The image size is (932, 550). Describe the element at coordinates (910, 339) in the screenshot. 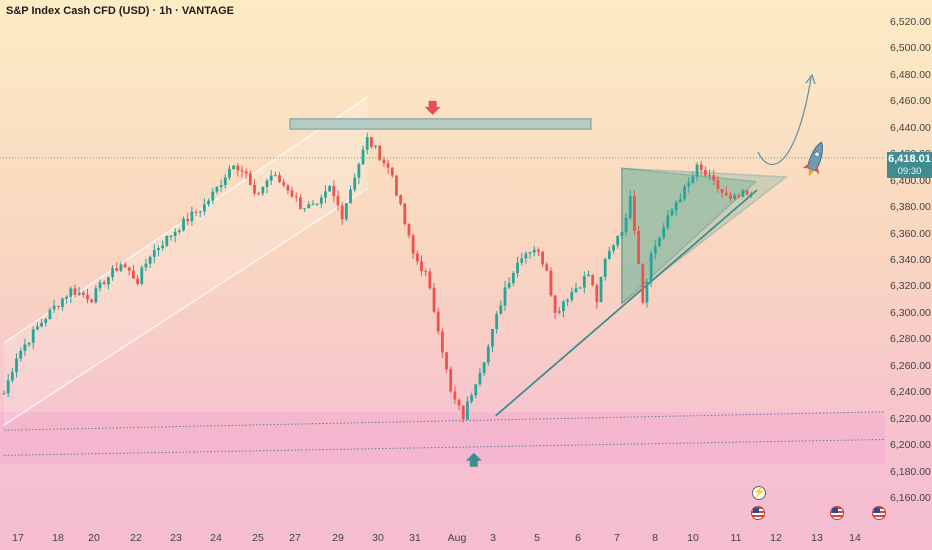

I see `price-tick-label: 6,280.00` at that location.